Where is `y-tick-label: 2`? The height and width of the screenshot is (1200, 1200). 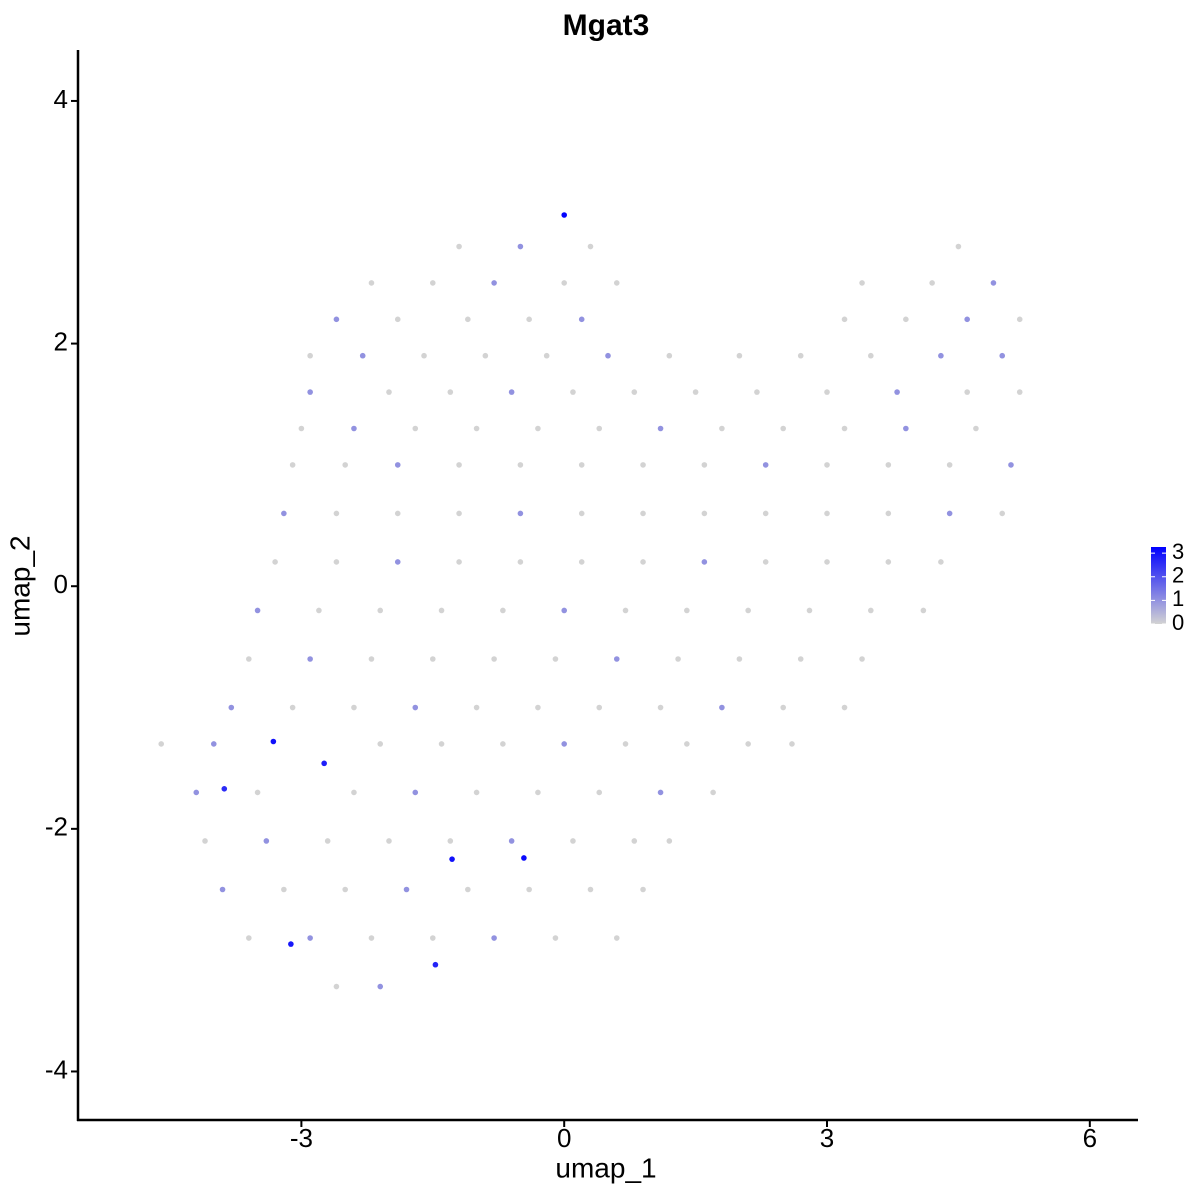
y-tick-label: 2 is located at coordinates (61, 341).